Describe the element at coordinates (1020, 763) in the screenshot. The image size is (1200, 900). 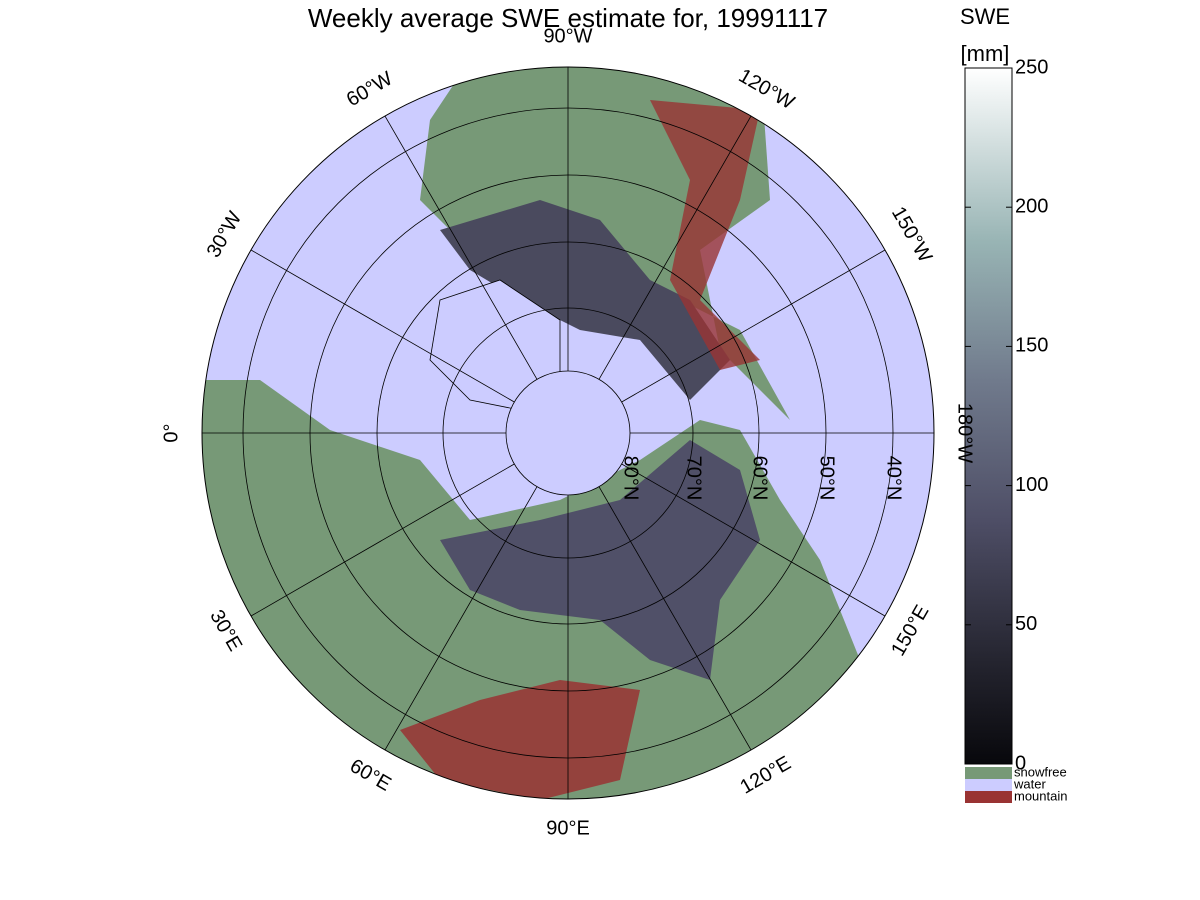
I see `colorbar-tick-label: 0` at that location.